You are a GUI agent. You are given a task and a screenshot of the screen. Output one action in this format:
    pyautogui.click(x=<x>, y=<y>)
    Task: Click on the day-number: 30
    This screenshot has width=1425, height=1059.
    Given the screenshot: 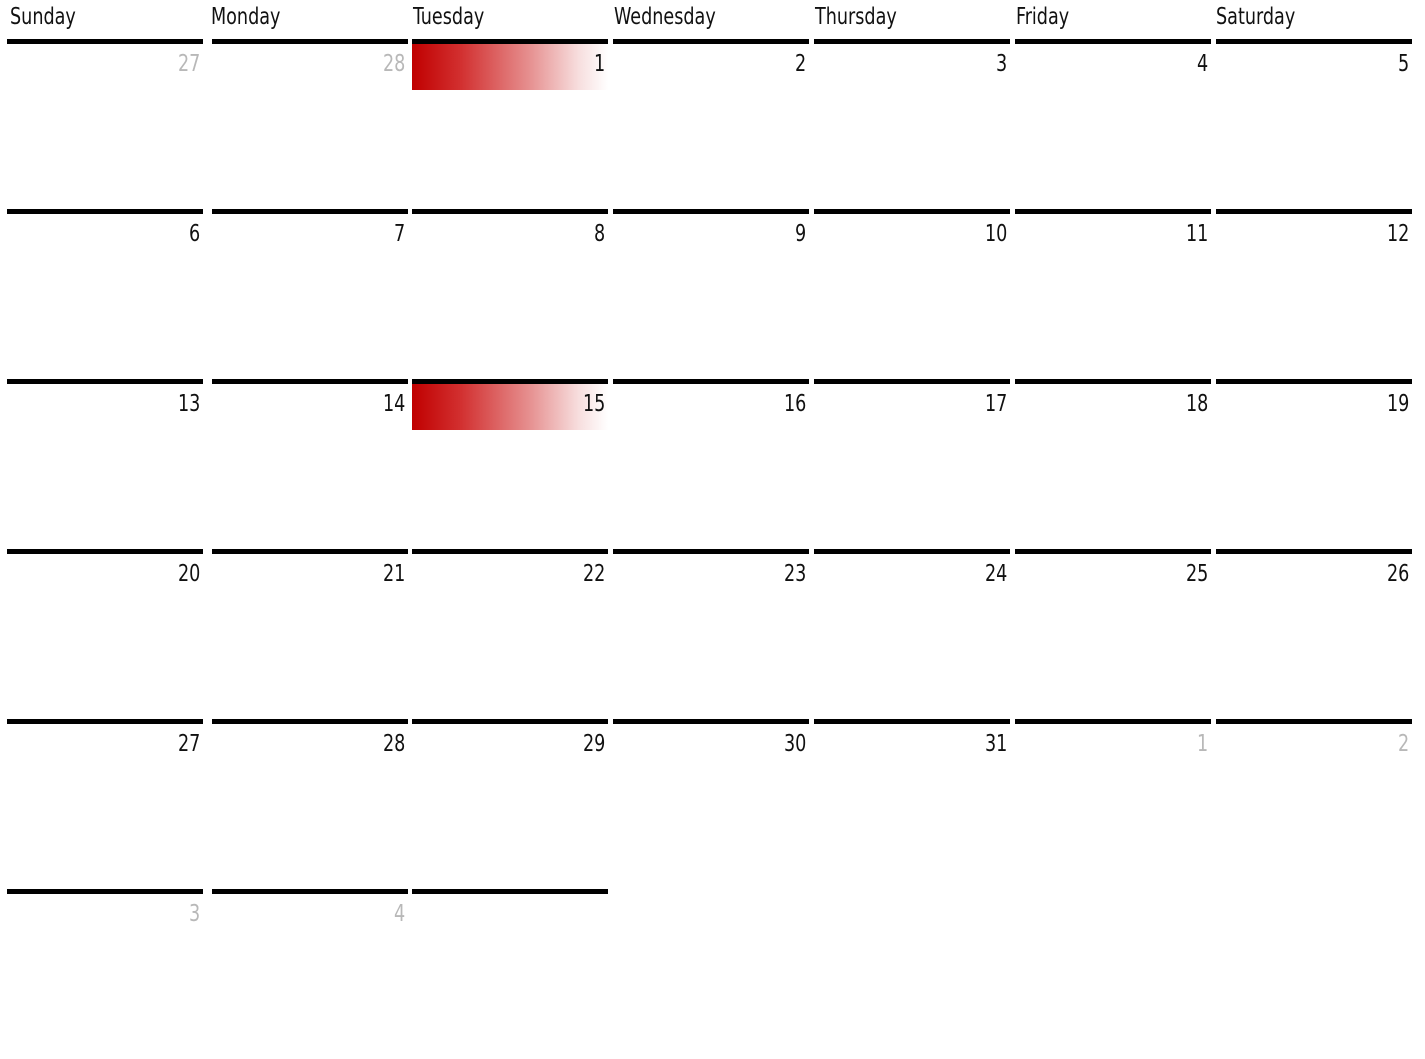 What is the action you would take?
    pyautogui.click(x=794, y=744)
    